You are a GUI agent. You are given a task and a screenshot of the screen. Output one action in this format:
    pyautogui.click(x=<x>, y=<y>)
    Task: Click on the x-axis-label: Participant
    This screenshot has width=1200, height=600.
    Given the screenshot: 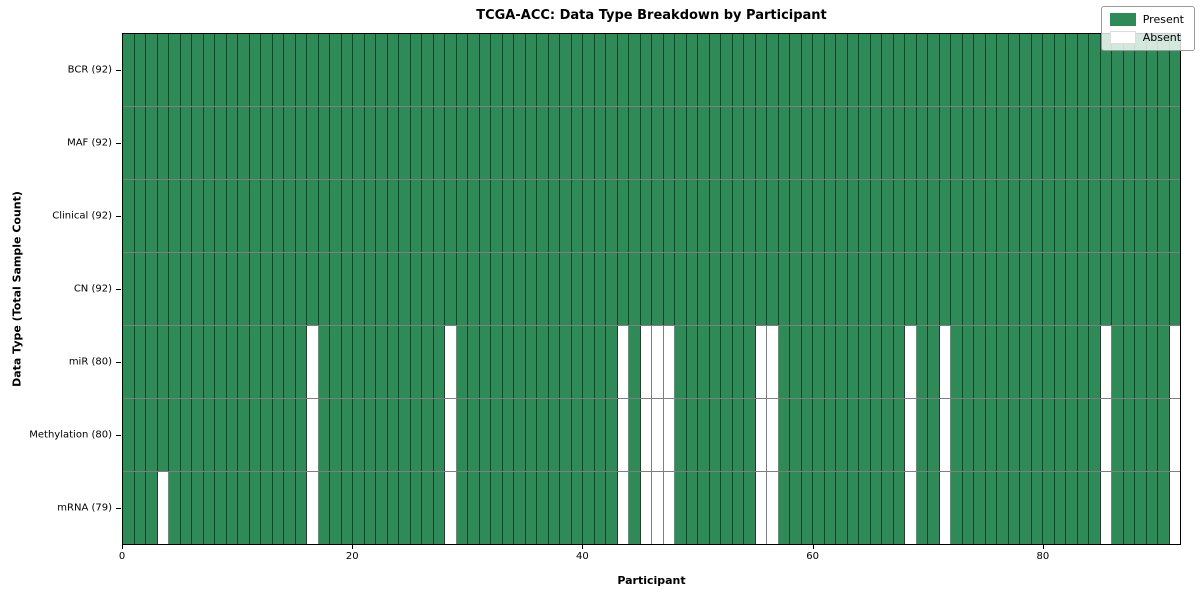 What is the action you would take?
    pyautogui.click(x=651, y=580)
    